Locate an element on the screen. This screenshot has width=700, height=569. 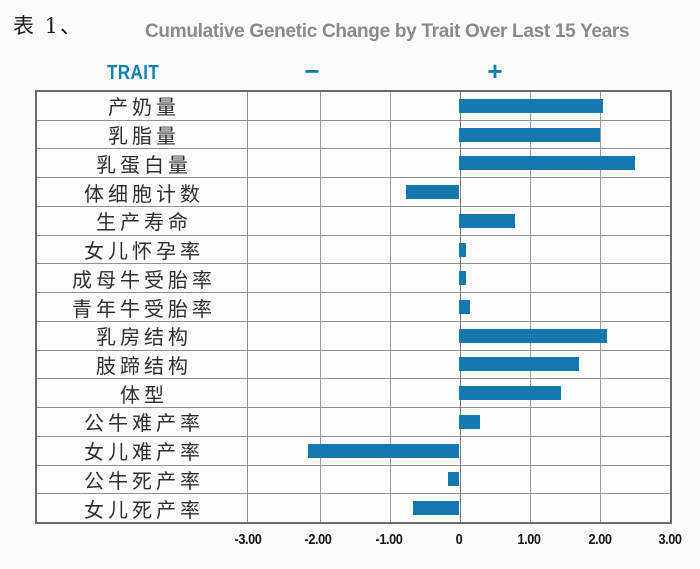
minus-sign-icon: − is located at coordinates (312, 71).